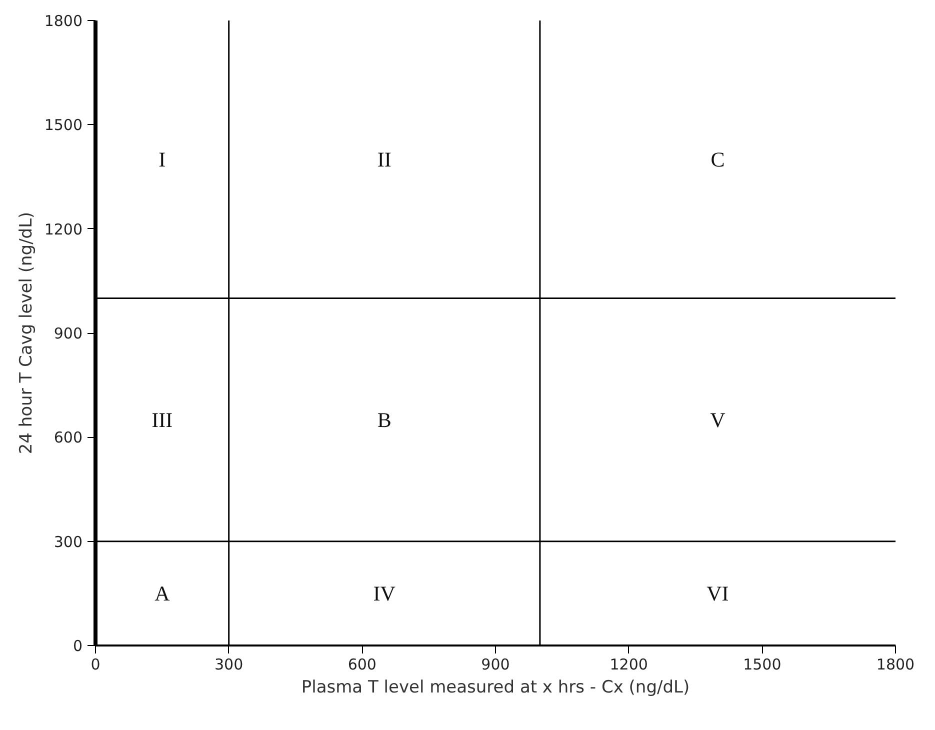 Image resolution: width=935 pixels, height=730 pixels. What do you see at coordinates (717, 159) in the screenshot?
I see `annotation: C` at bounding box center [717, 159].